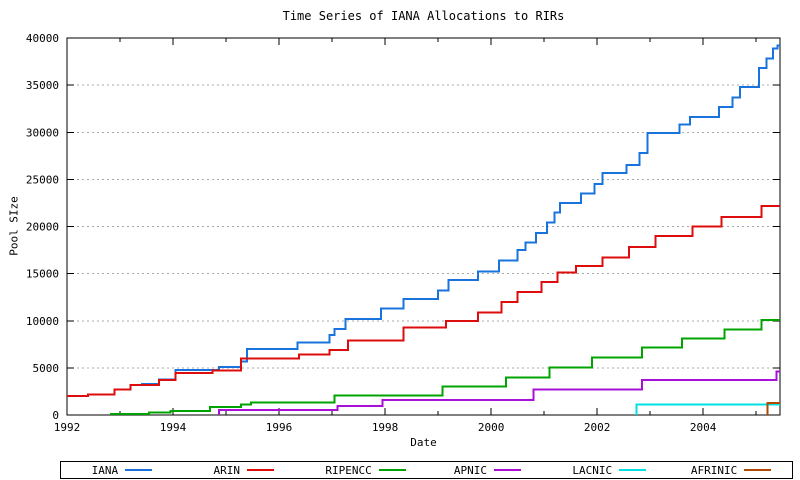 This screenshot has height=480, width=800. I want to click on series-line-afrinic, so click(773, 408).